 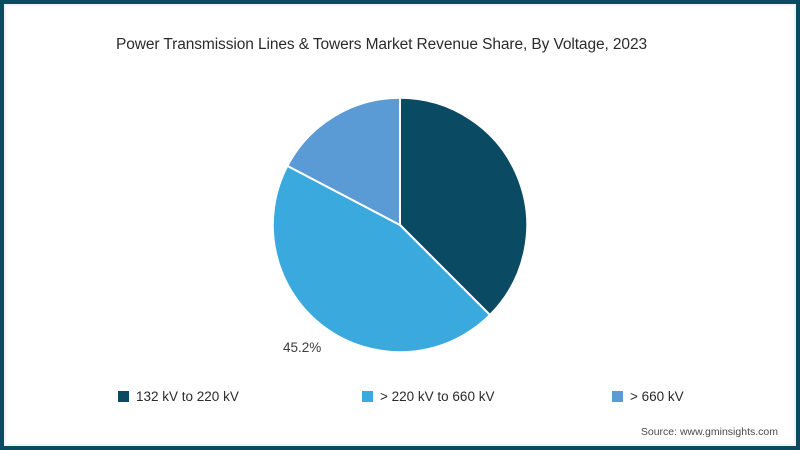 What do you see at coordinates (437, 396) in the screenshot?
I see `legend-item-label: > 220 kV to 660 kV` at bounding box center [437, 396].